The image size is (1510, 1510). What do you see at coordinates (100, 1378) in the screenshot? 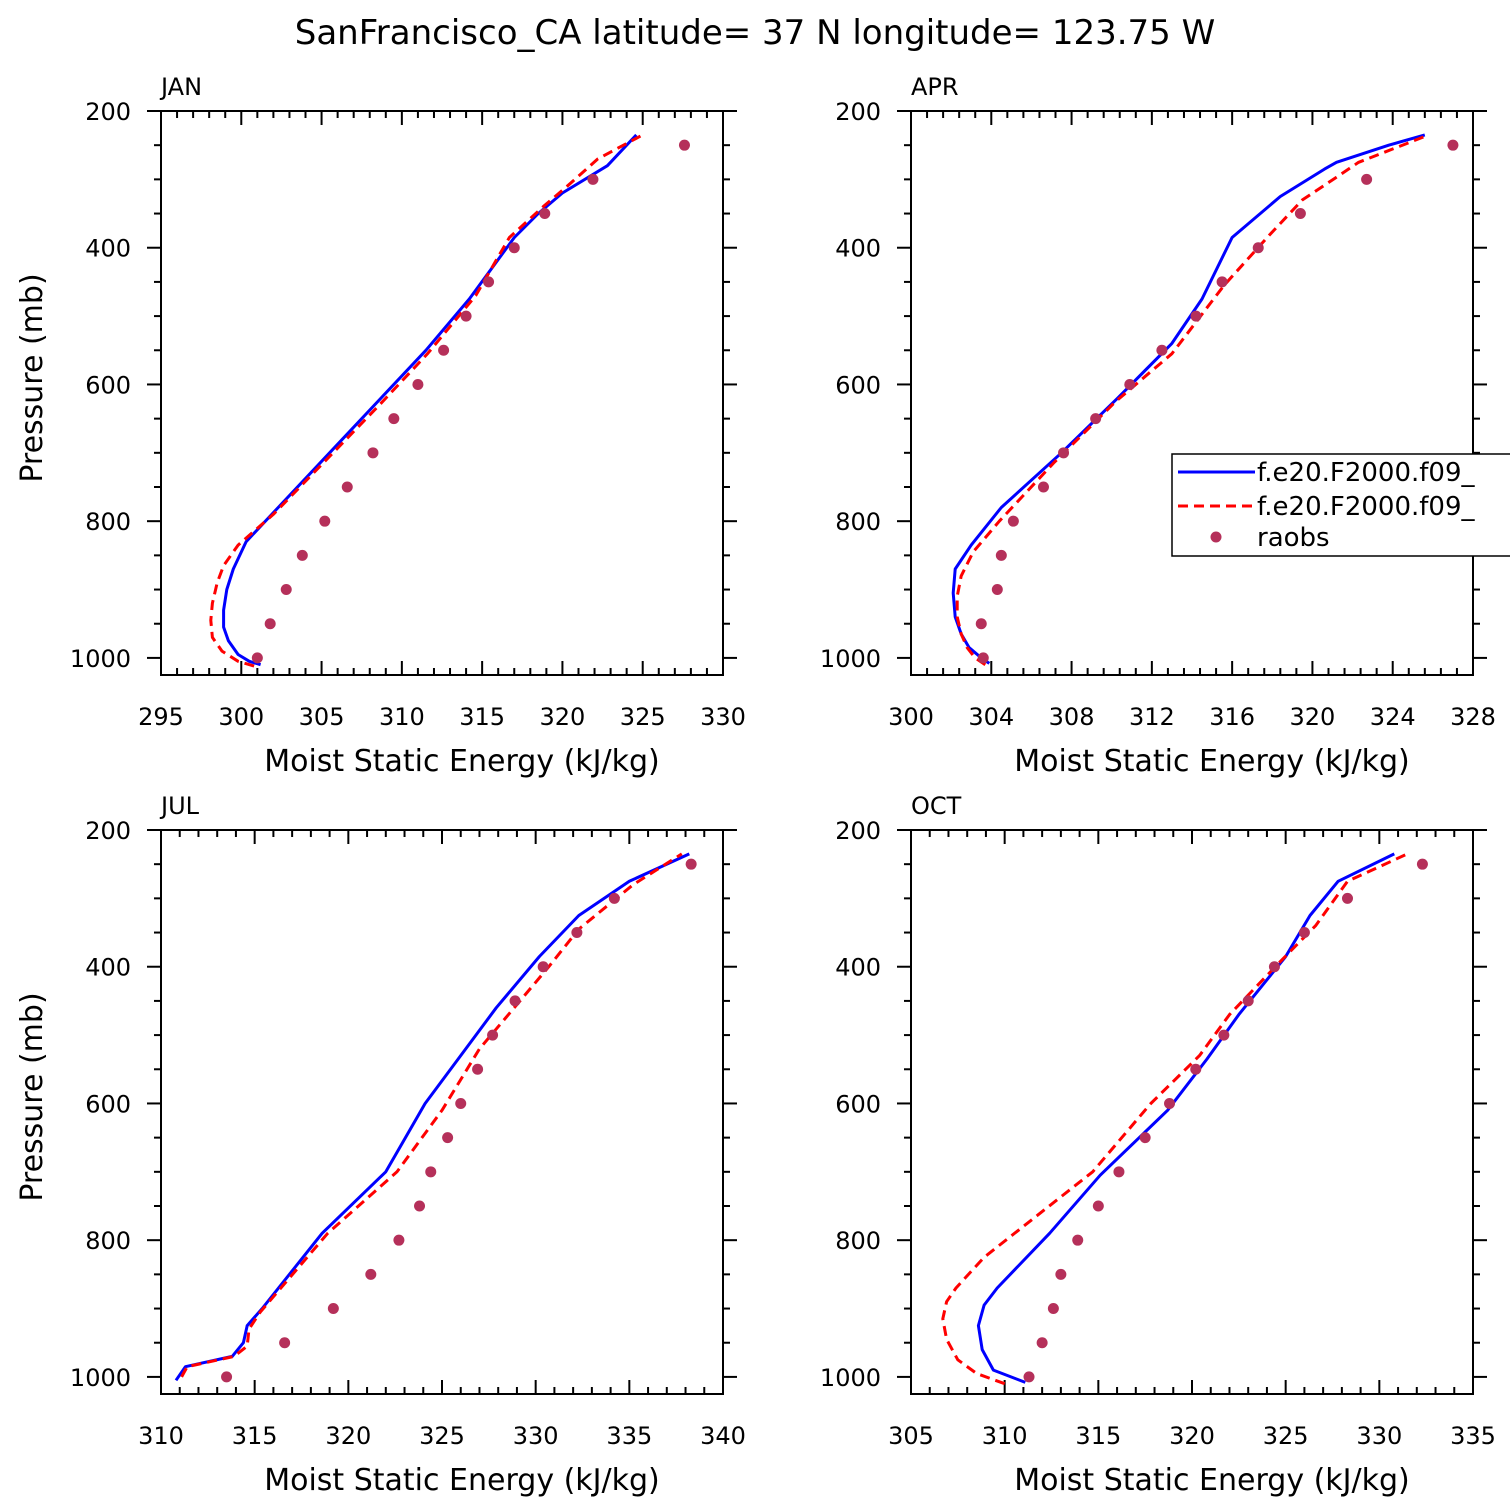
I see `y-tick-label-jul: 1000` at bounding box center [100, 1378].